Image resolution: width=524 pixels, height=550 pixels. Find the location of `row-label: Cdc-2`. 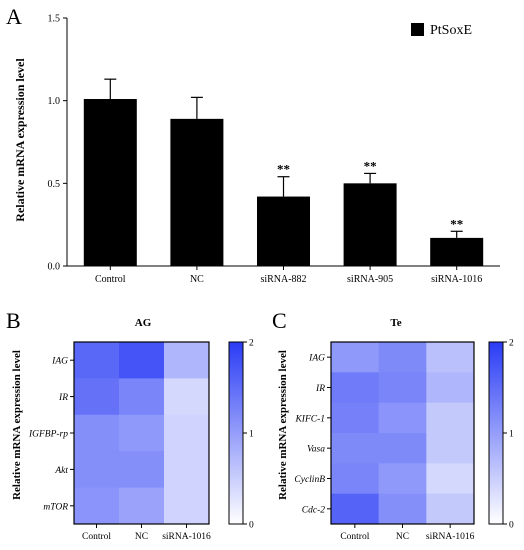

row-label: Cdc-2 is located at coordinates (313, 510).